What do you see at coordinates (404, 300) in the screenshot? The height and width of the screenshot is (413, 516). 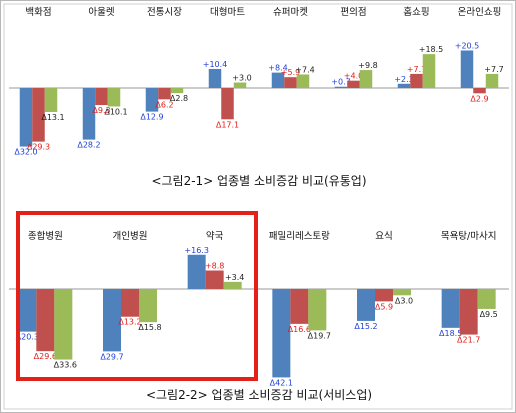 I see `data-label: Δ3.0` at bounding box center [404, 300].